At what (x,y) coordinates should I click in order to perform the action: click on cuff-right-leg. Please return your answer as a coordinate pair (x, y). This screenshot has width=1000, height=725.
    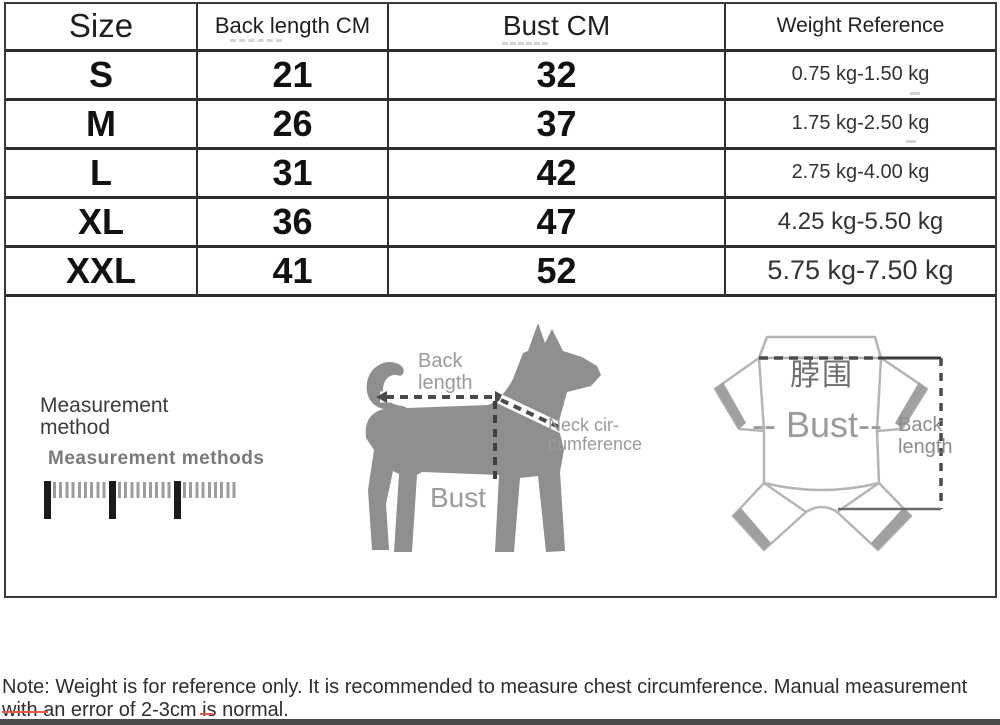
    Looking at the image, I should click on (891, 529).